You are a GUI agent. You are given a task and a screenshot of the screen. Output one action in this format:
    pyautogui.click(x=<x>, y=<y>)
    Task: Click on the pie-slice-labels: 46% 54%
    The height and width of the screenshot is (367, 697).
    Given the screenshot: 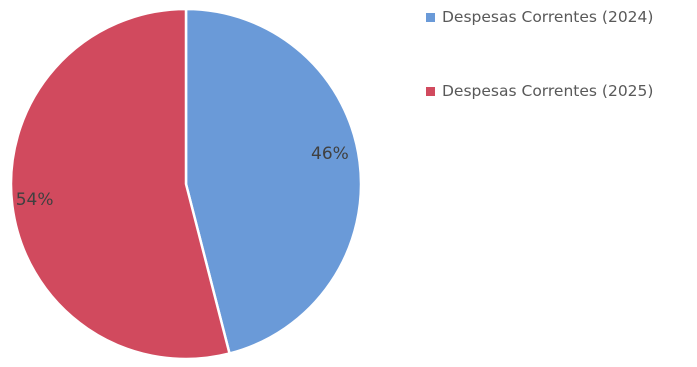 What is the action you would take?
    pyautogui.click(x=182, y=177)
    